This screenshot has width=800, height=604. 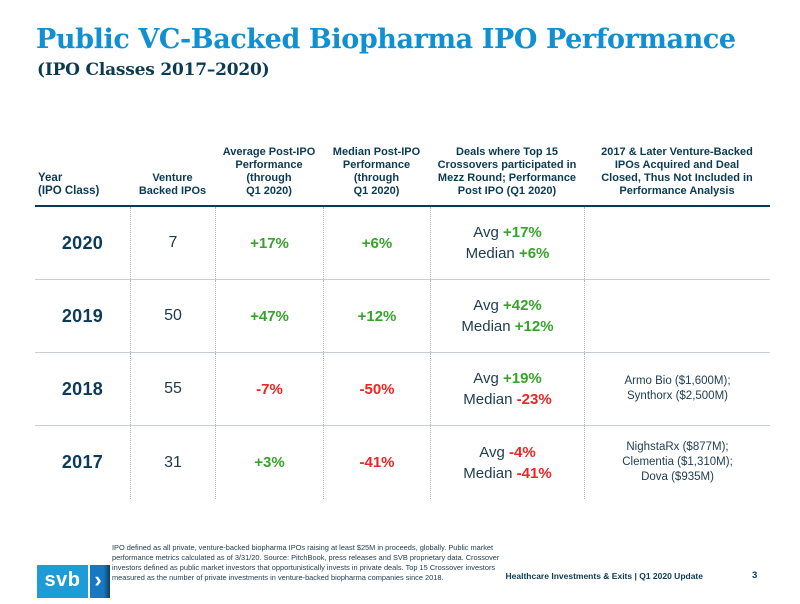 I want to click on table-row-2020: 2020 7 +17% +6% Avg +17% Median +6%, so click(x=402, y=243).